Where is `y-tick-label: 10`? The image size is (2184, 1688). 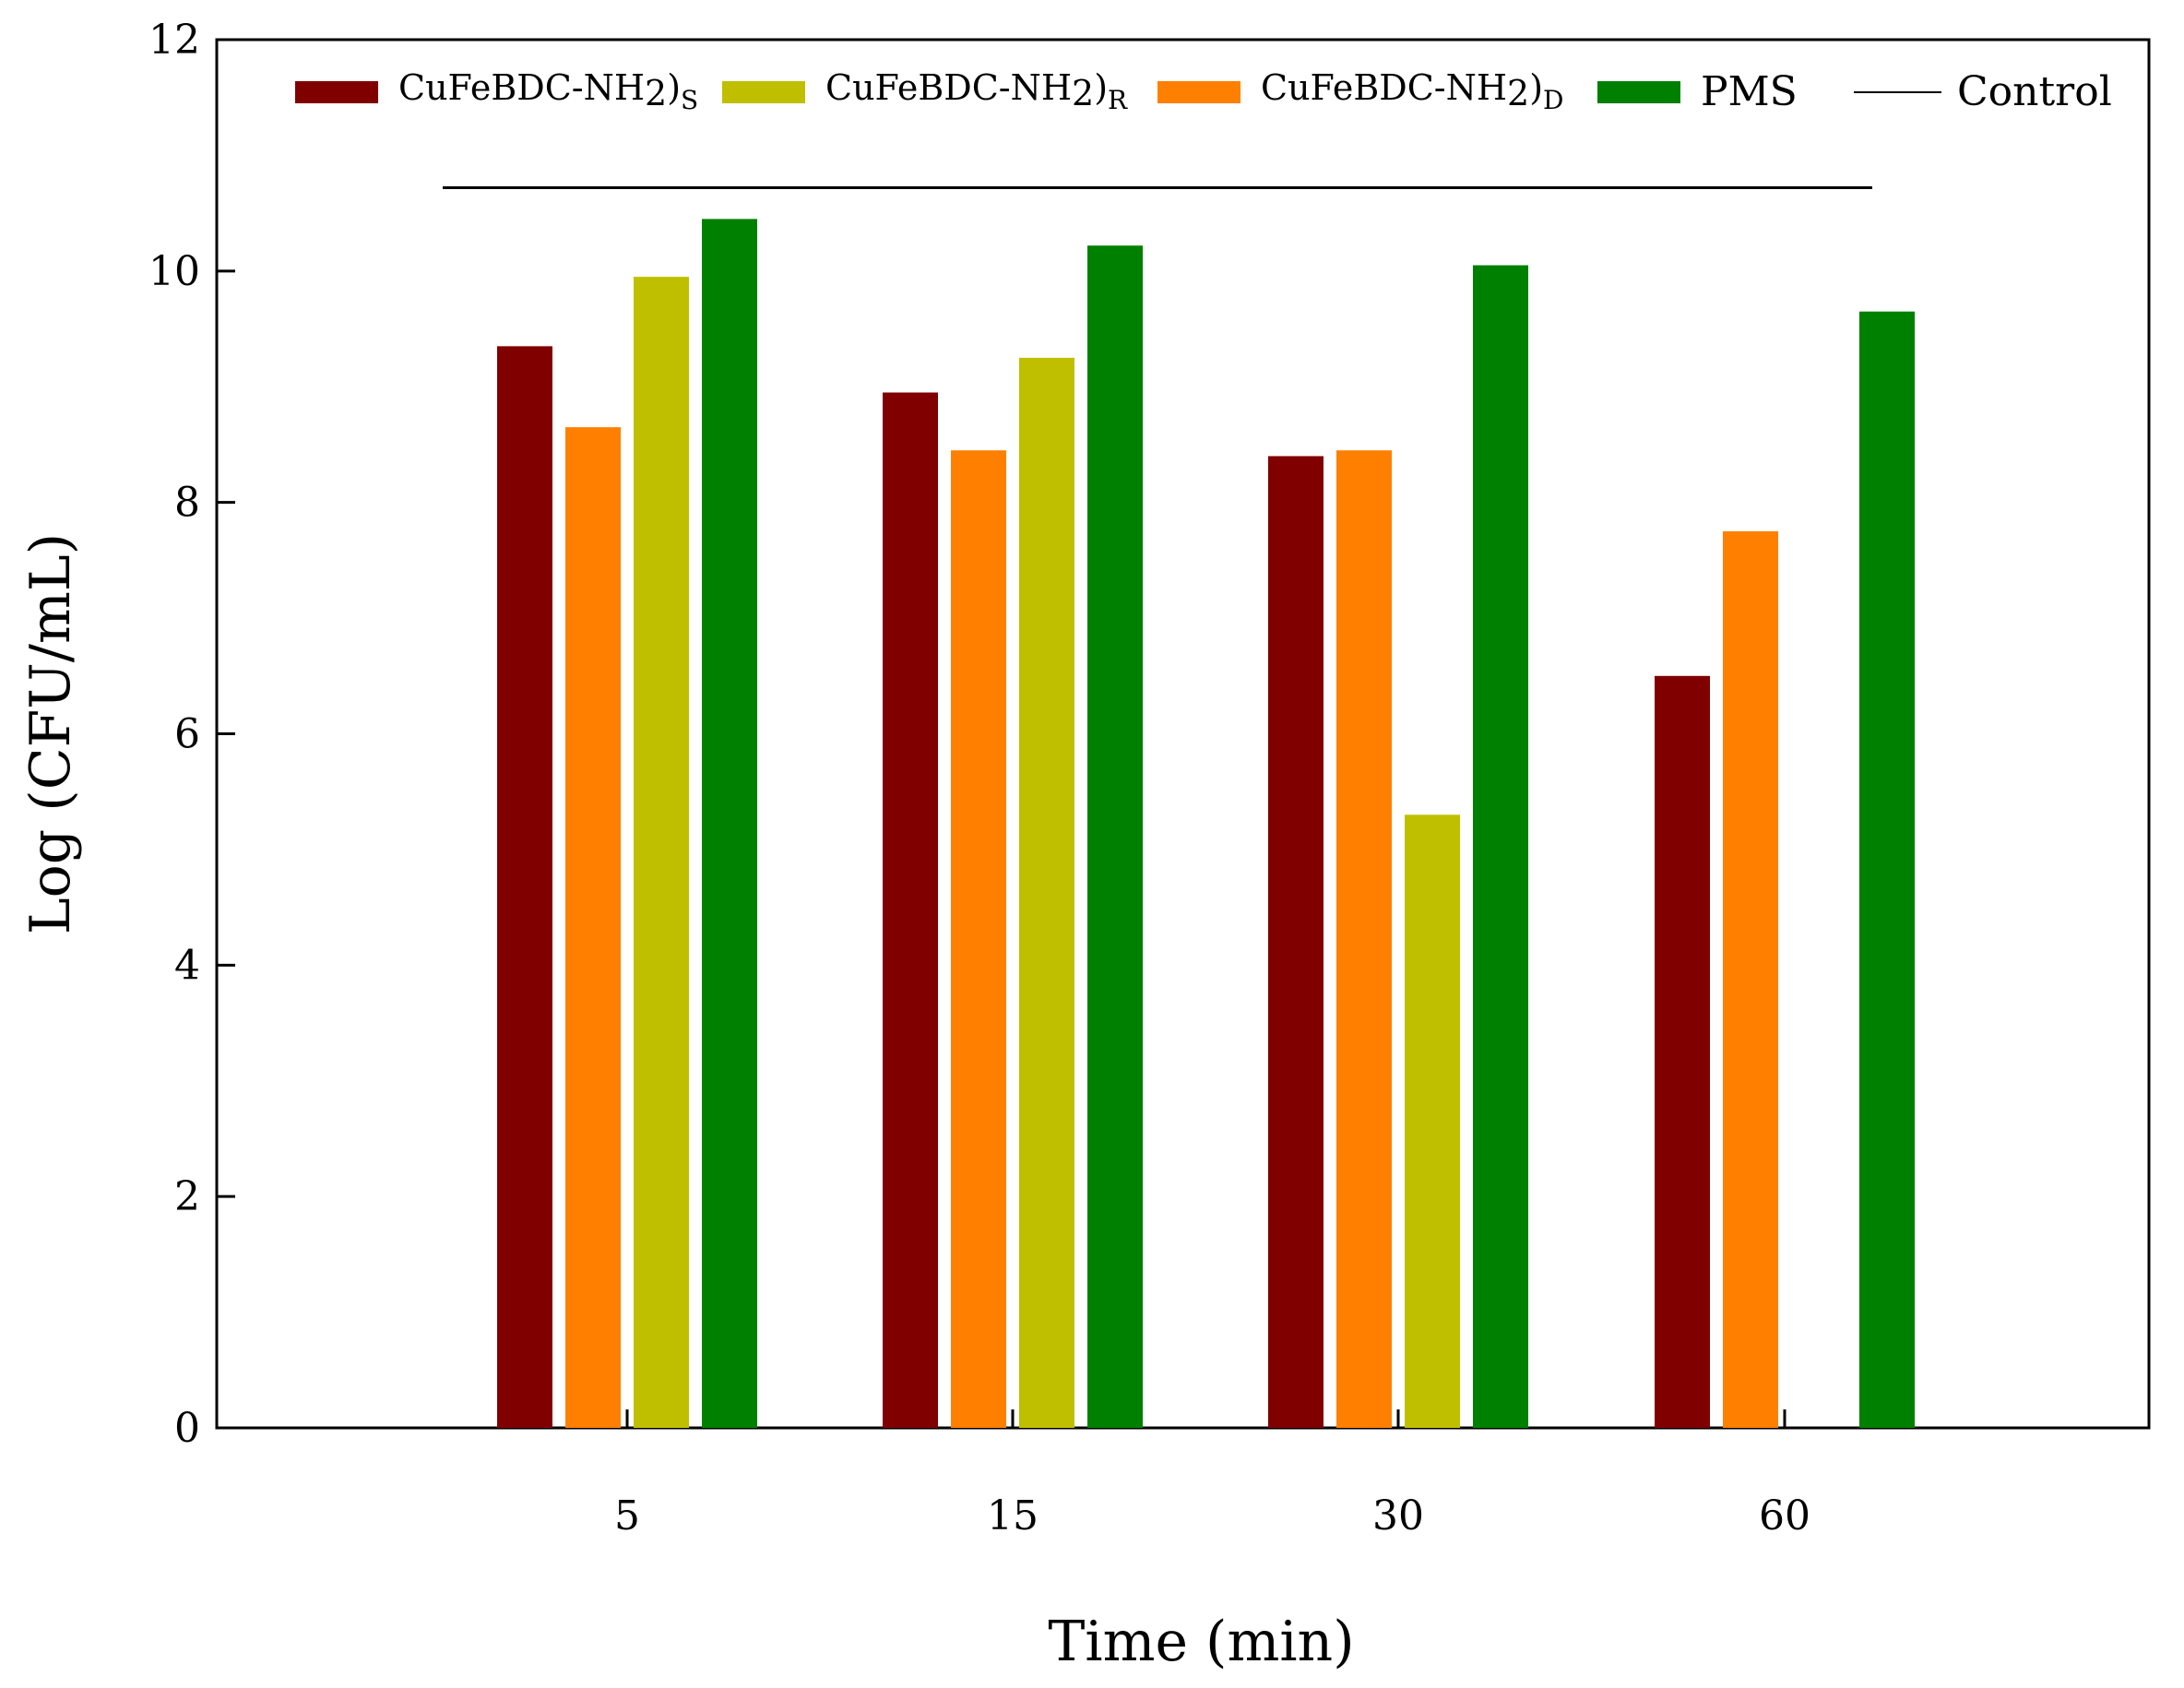
y-tick-label: 10 is located at coordinates (174, 271).